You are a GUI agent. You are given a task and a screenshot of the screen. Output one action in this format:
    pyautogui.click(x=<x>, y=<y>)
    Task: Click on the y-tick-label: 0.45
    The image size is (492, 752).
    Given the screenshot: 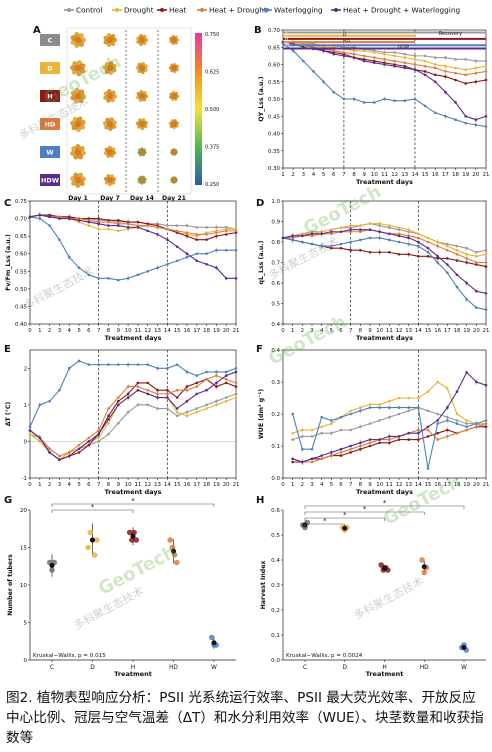 What is the action you would take?
    pyautogui.click(x=274, y=117)
    